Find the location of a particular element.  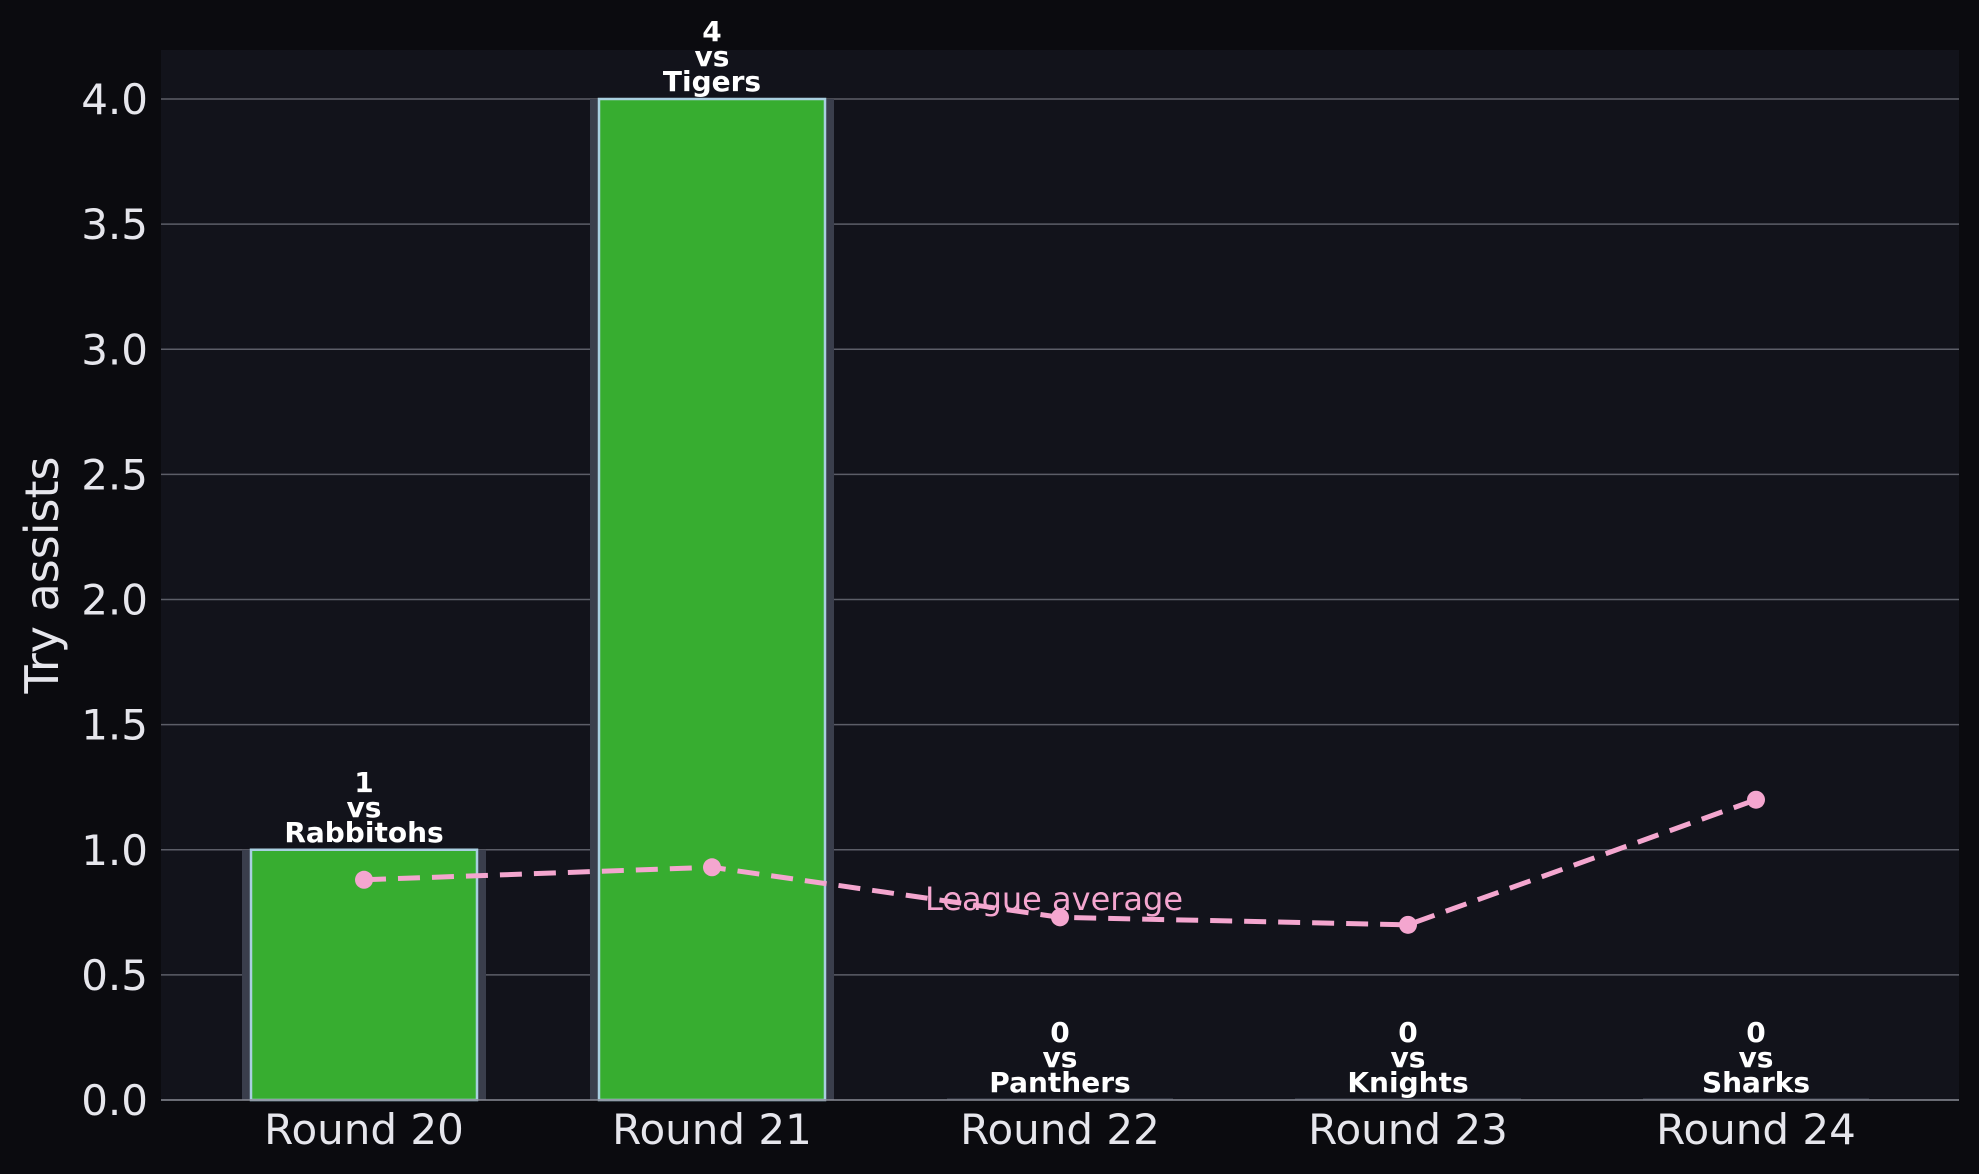

y-tick-label: 2.5 is located at coordinates (114, 474).